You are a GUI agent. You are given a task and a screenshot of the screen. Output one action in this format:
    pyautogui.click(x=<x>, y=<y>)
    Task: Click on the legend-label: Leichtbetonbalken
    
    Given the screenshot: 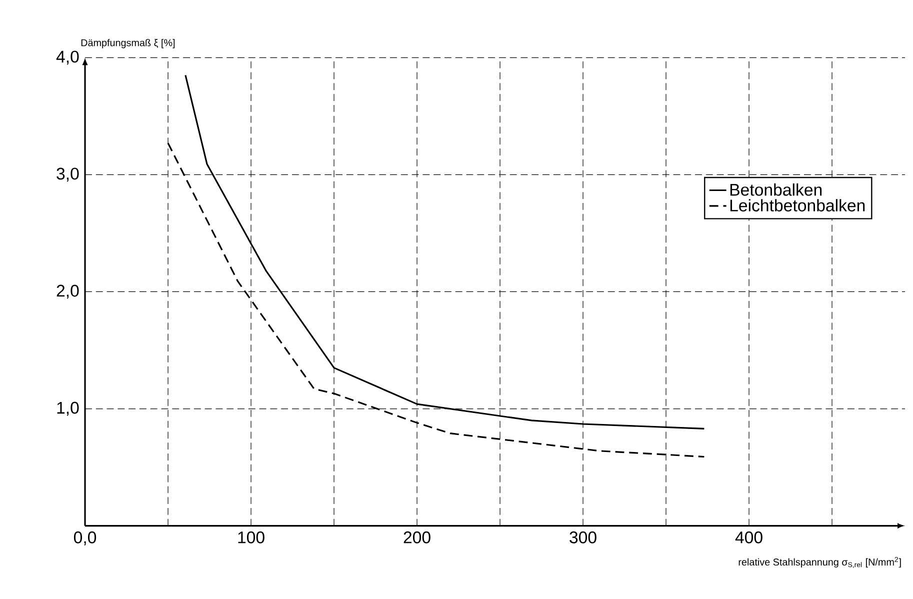 What is the action you would take?
    pyautogui.click(x=797, y=205)
    